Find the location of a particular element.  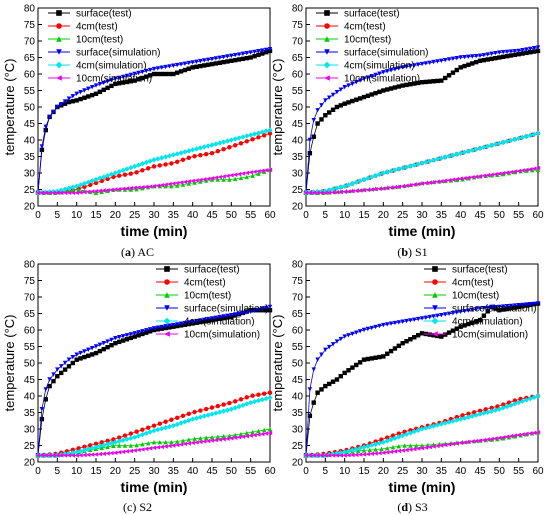

x-tick-label: 10 is located at coordinates (77, 471).